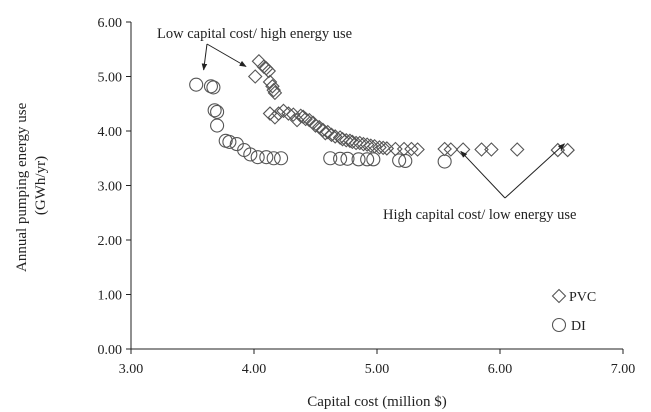 The width and height of the screenshot is (651, 412). I want to click on legend-label-pvc: PVC, so click(582, 297).